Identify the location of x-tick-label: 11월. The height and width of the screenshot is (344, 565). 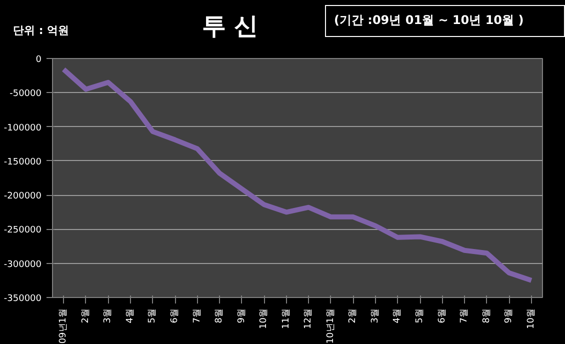
(286, 318).